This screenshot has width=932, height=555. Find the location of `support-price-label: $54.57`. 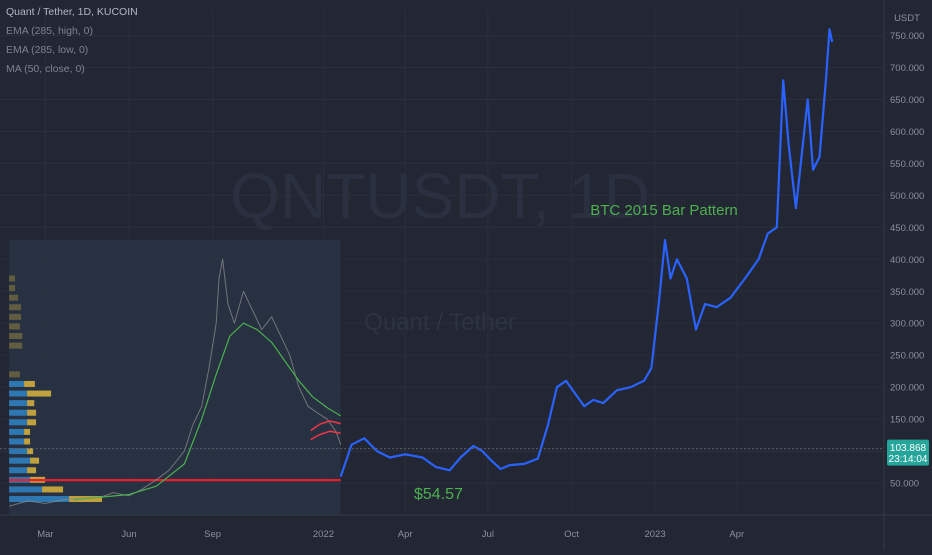

support-price-label: $54.57 is located at coordinates (438, 494).